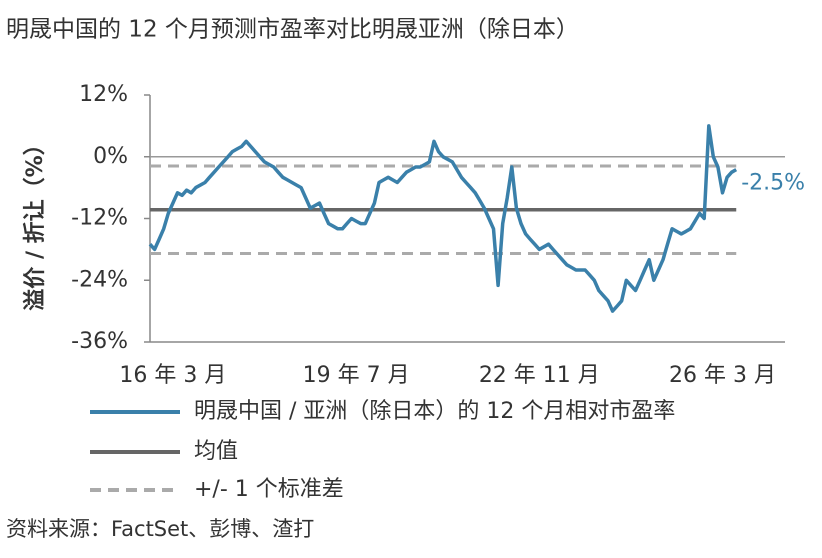  What do you see at coordinates (103, 94) in the screenshot?
I see `y-tick-label: 12%` at bounding box center [103, 94].